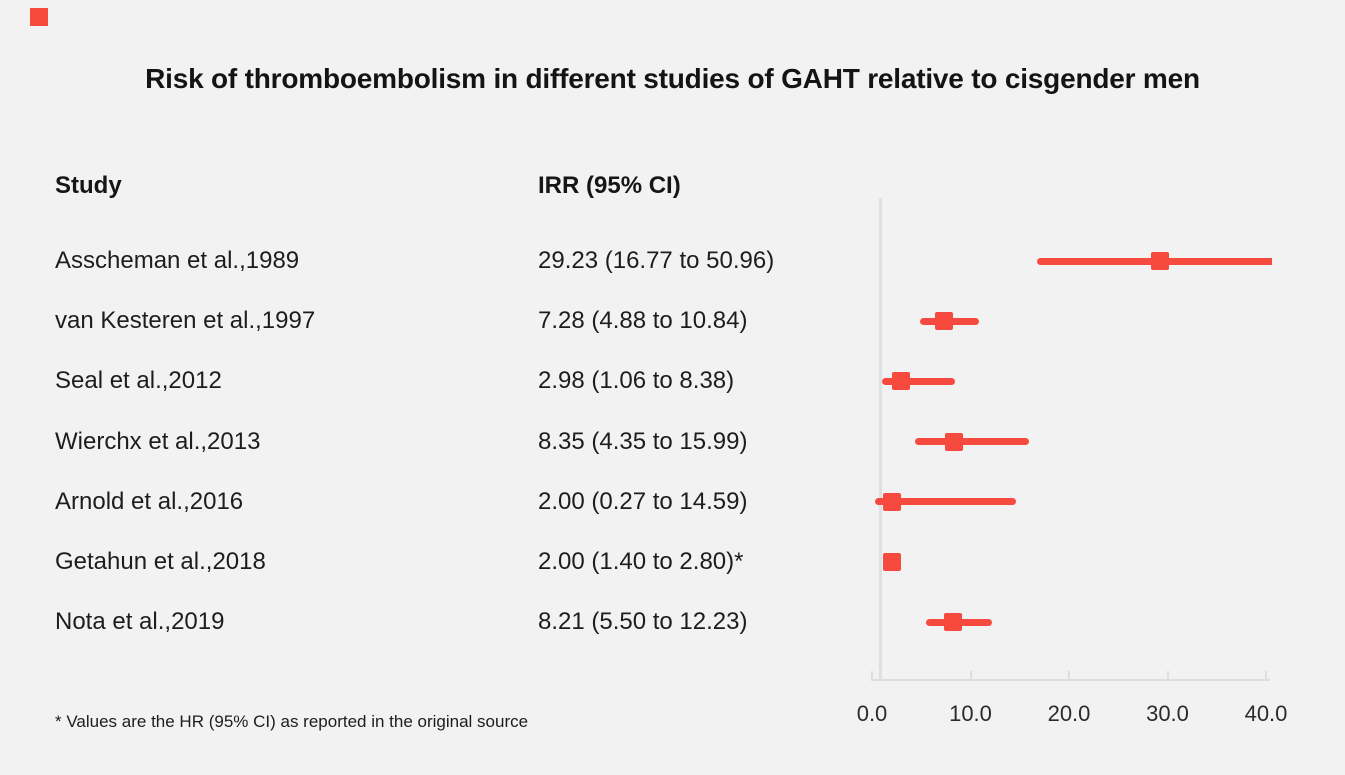  Describe the element at coordinates (643, 501) in the screenshot. I see `irr-value: 2.00 (0.27 to 14.59)` at that location.